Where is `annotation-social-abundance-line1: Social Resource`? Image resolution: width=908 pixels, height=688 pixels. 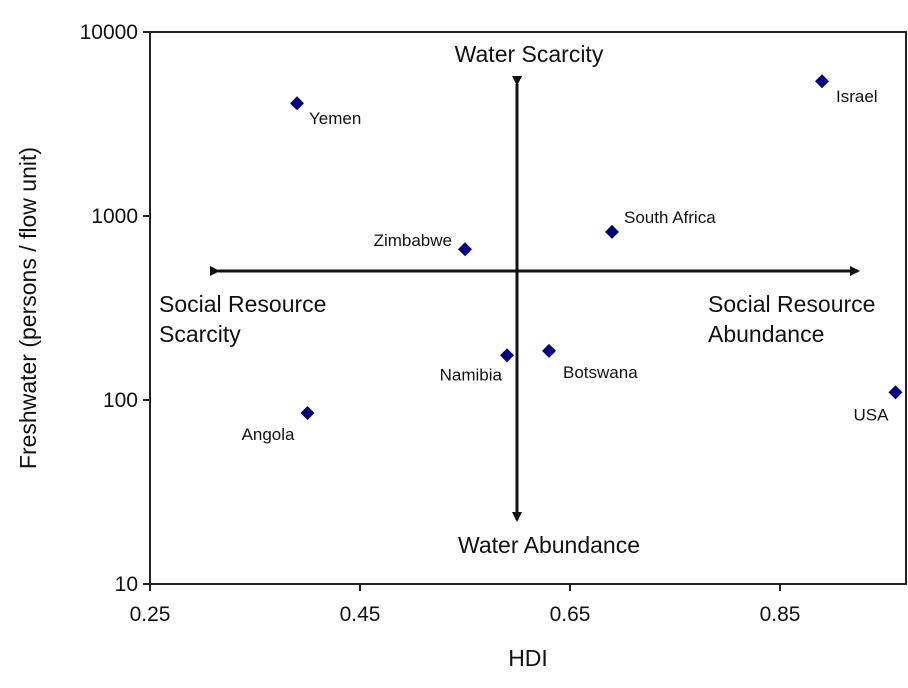 annotation-social-abundance-line1: Social Resource is located at coordinates (791, 304).